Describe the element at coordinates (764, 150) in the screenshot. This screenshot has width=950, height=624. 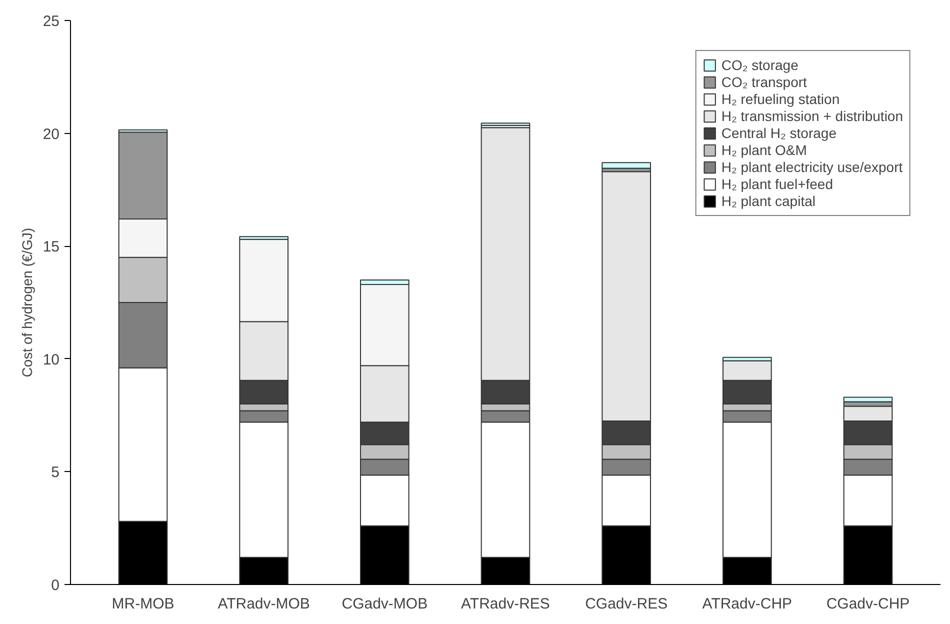
I see `legend-label: H₂ plant O&M` at that location.